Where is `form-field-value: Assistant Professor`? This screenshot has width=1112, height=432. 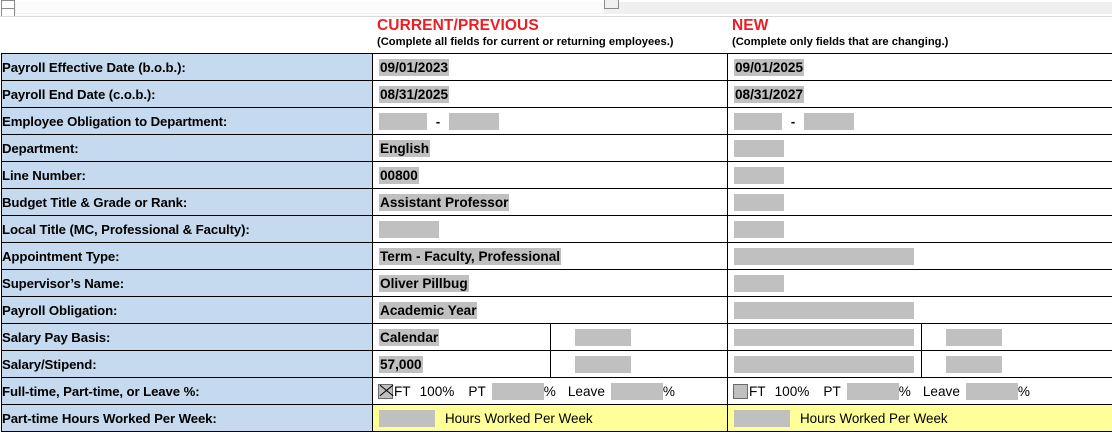 form-field-value: Assistant Professor is located at coordinates (444, 202).